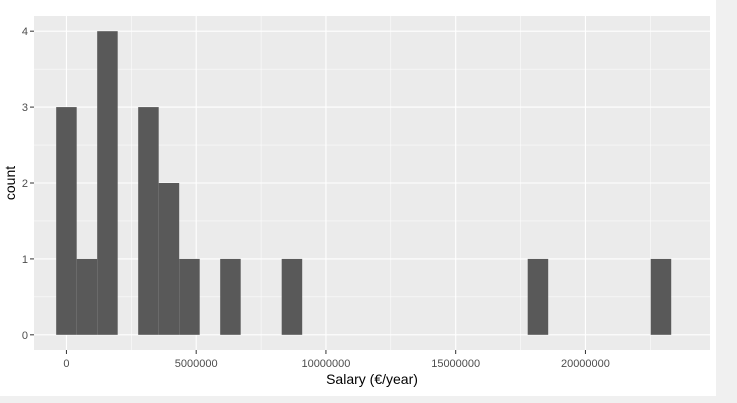  Describe the element at coordinates (25, 32) in the screenshot. I see `y-tick-label: 4` at that location.